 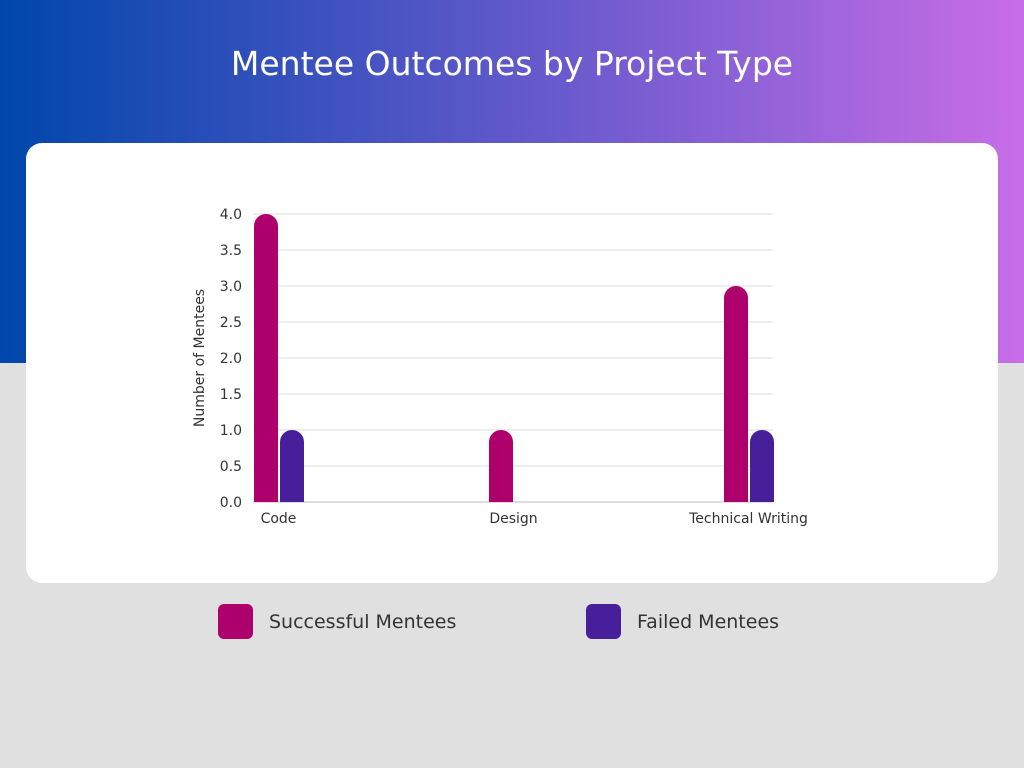 What do you see at coordinates (231, 467) in the screenshot?
I see `y-tick-label: 0.5` at bounding box center [231, 467].